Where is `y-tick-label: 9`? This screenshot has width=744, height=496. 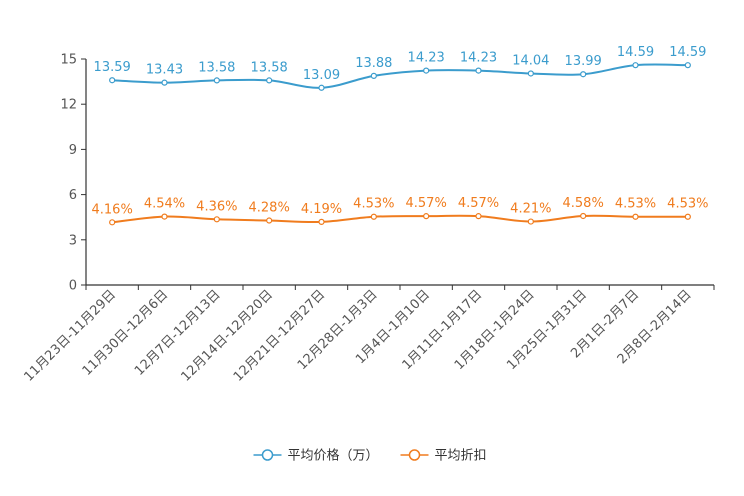
y-tick-label: 9 is located at coordinates (73, 150).